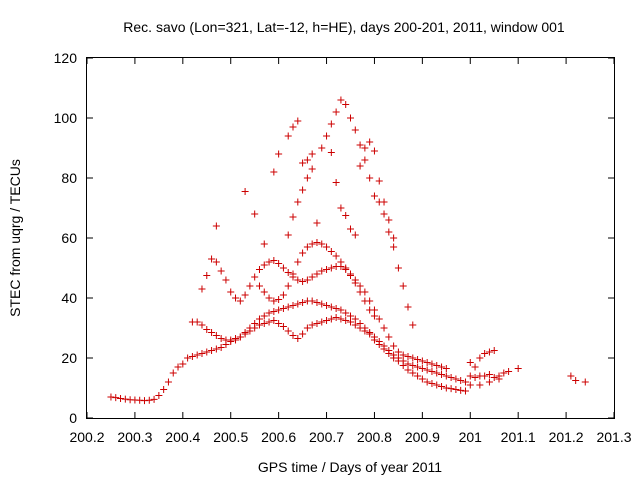 This screenshot has height=480, width=640. Describe the element at coordinates (230, 437) in the screenshot. I see `x-tick-label: 200.5` at that location.